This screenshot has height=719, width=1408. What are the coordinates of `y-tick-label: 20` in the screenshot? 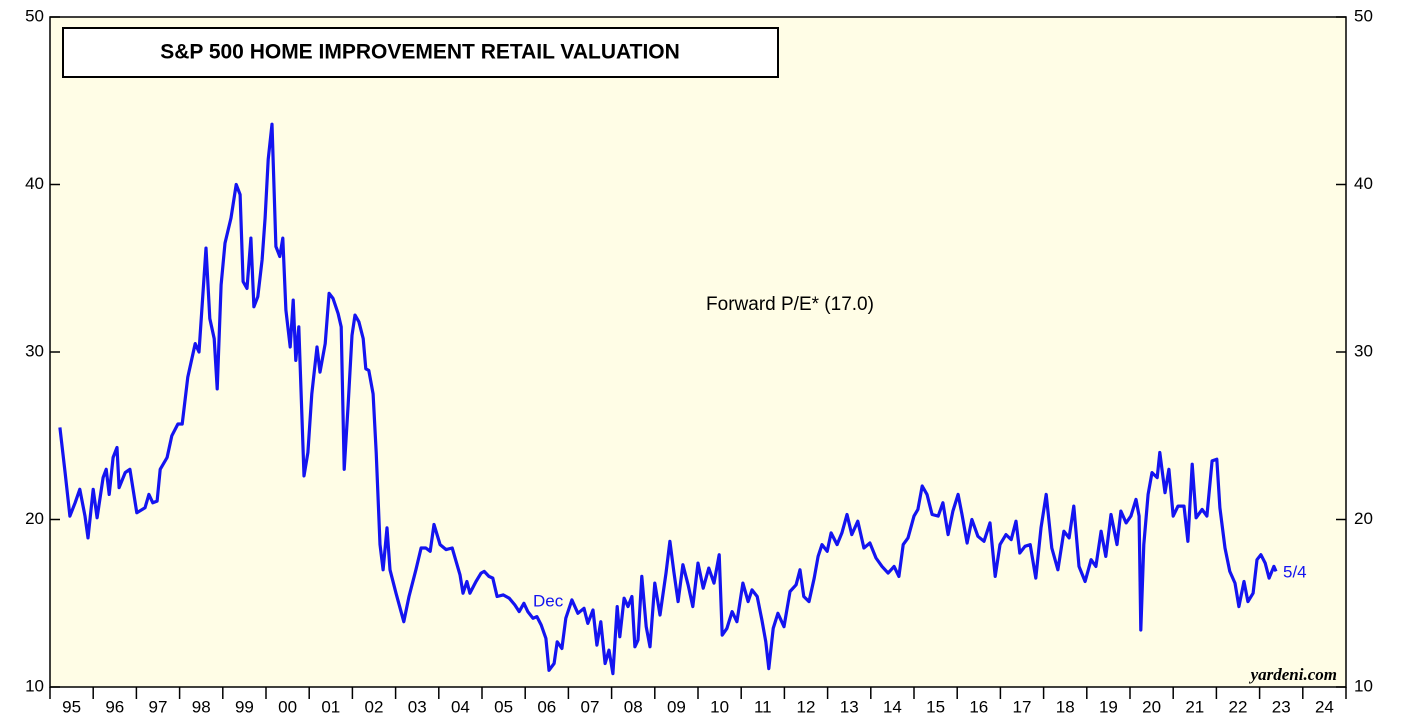 It's located at (34, 518).